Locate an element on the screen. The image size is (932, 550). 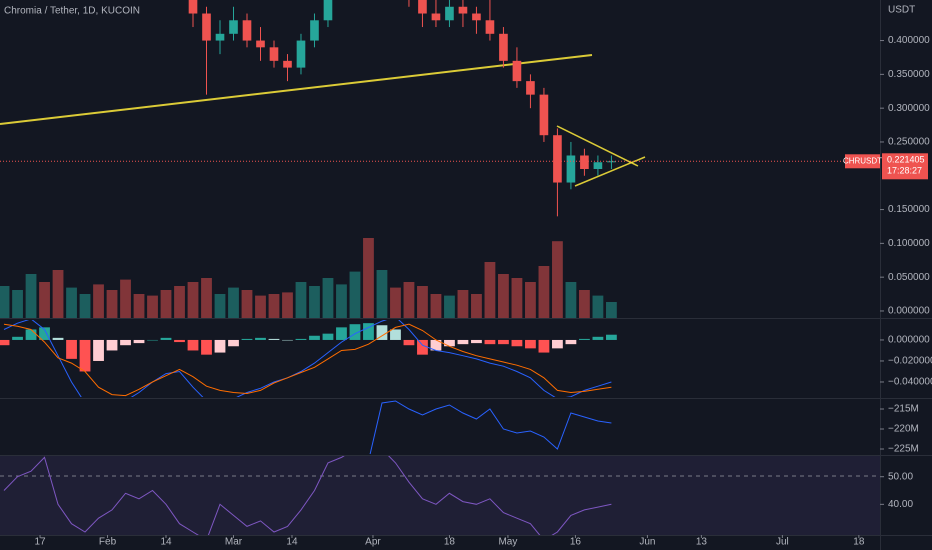
y-tick-label: 0.050000 is located at coordinates (909, 277).